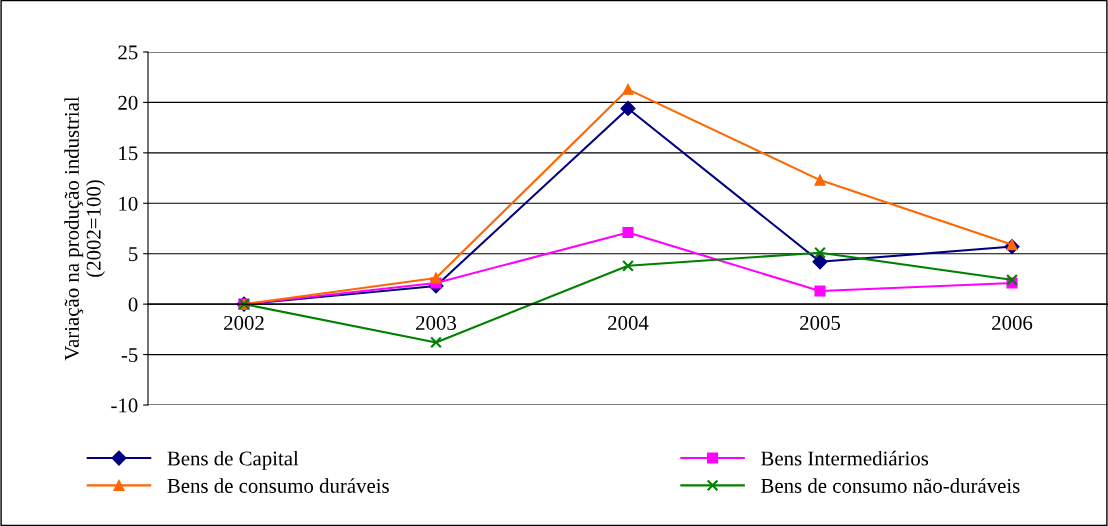  Describe the element at coordinates (129, 355) in the screenshot. I see `y-tick-label: -5` at that location.